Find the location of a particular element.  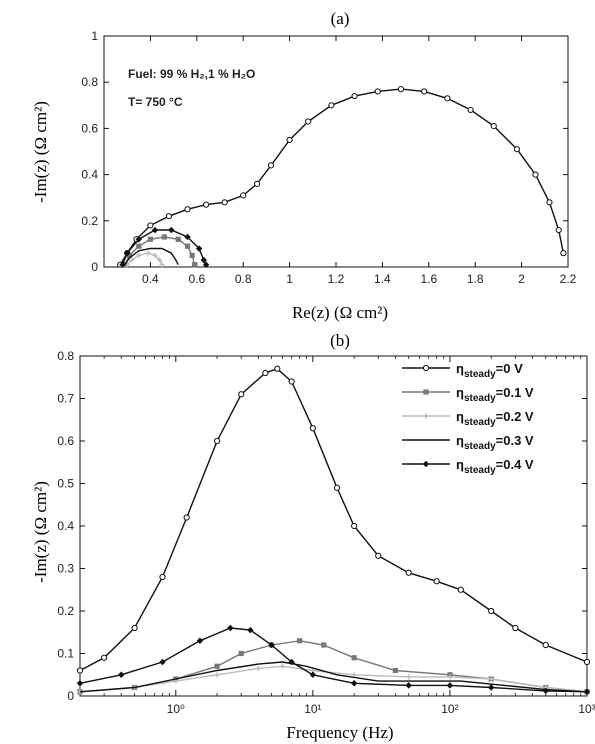

y-tick-label: 0.4 is located at coordinates (89, 175).